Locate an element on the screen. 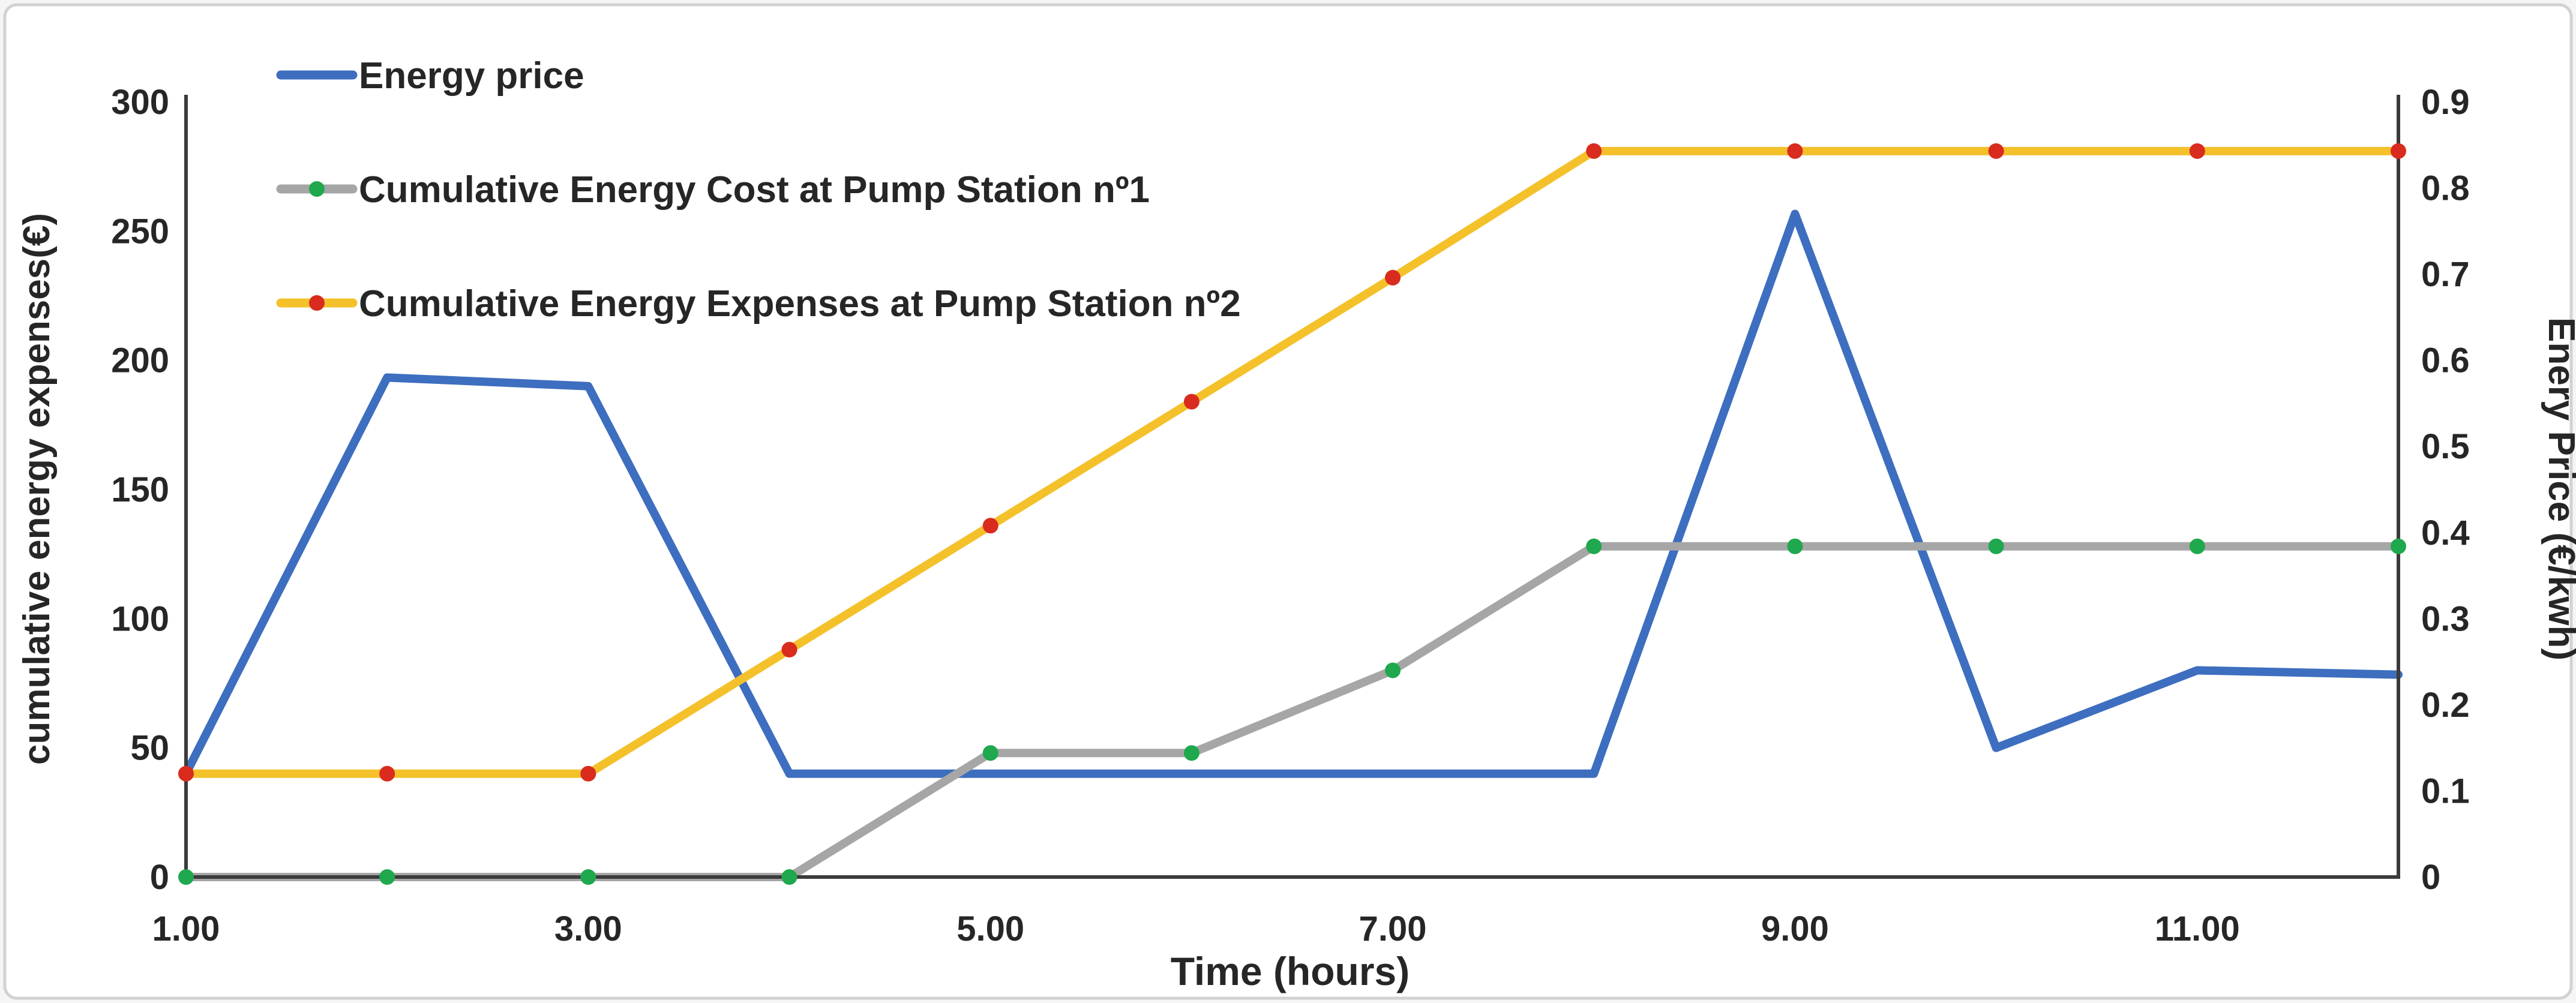 This screenshot has height=1003, width=2576. left-axis-tick-label: 150 is located at coordinates (140, 489).